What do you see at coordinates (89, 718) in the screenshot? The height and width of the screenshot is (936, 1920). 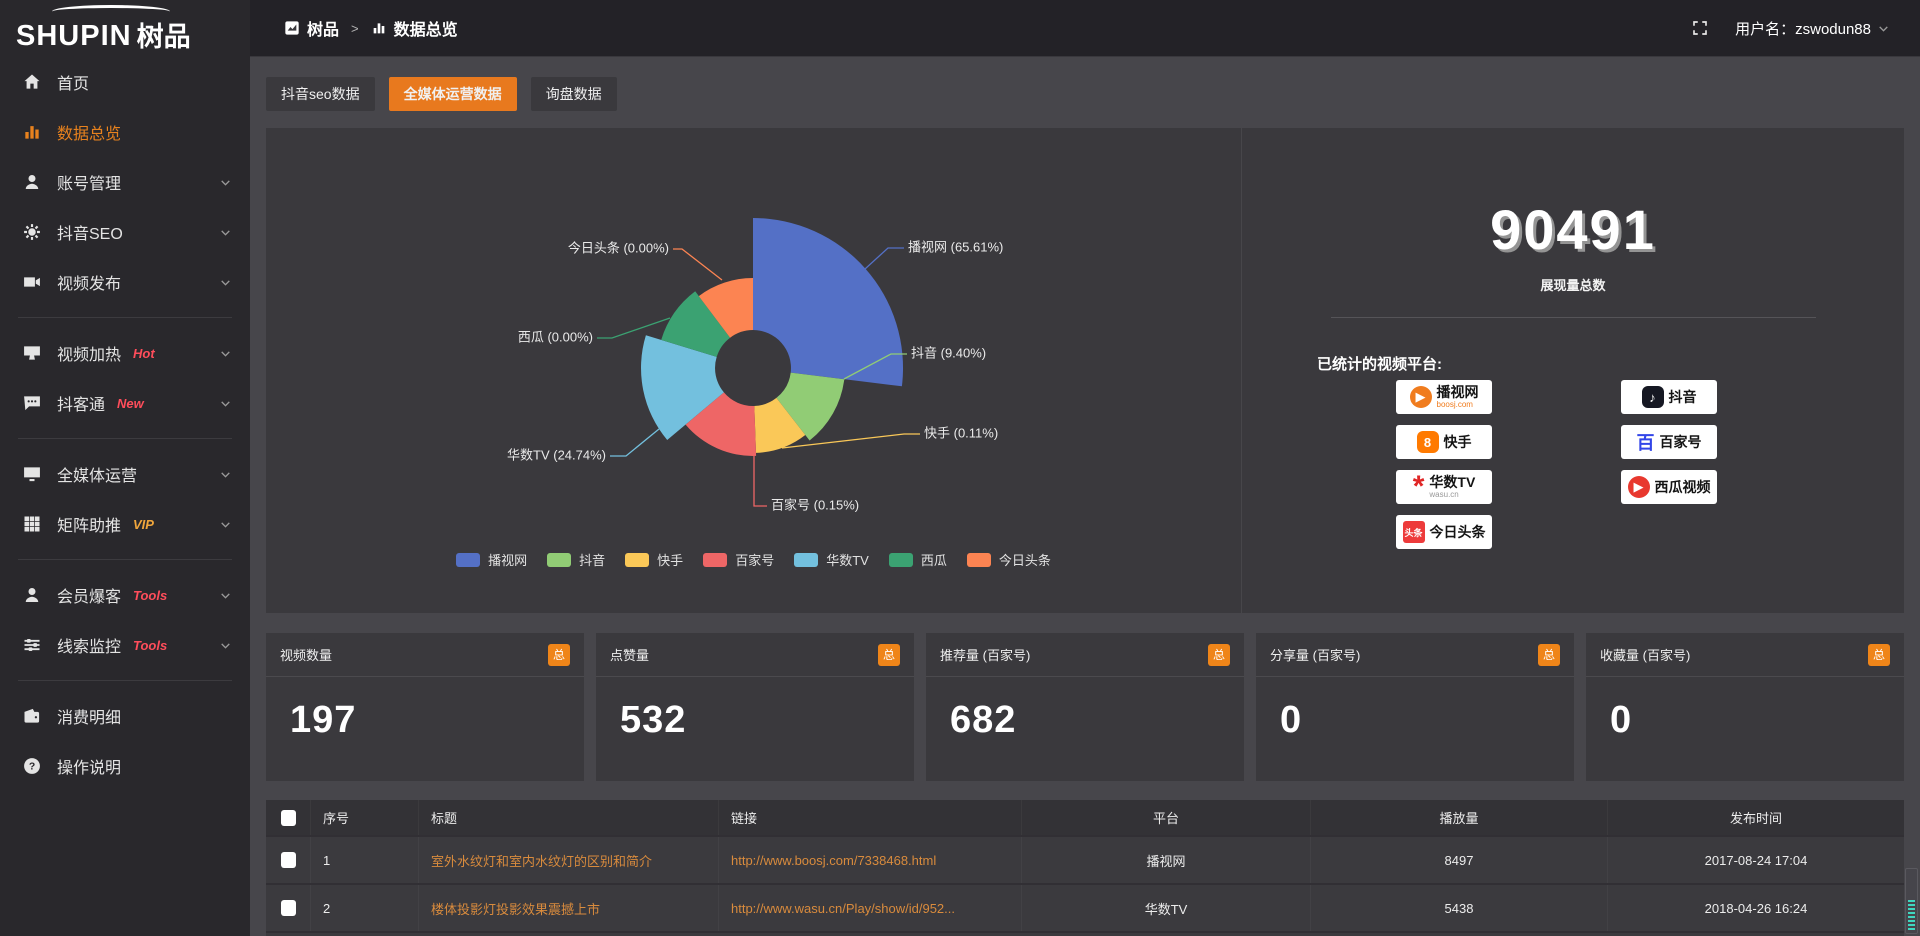 I see `sidebar-item-label: 消费明细` at bounding box center [89, 718].